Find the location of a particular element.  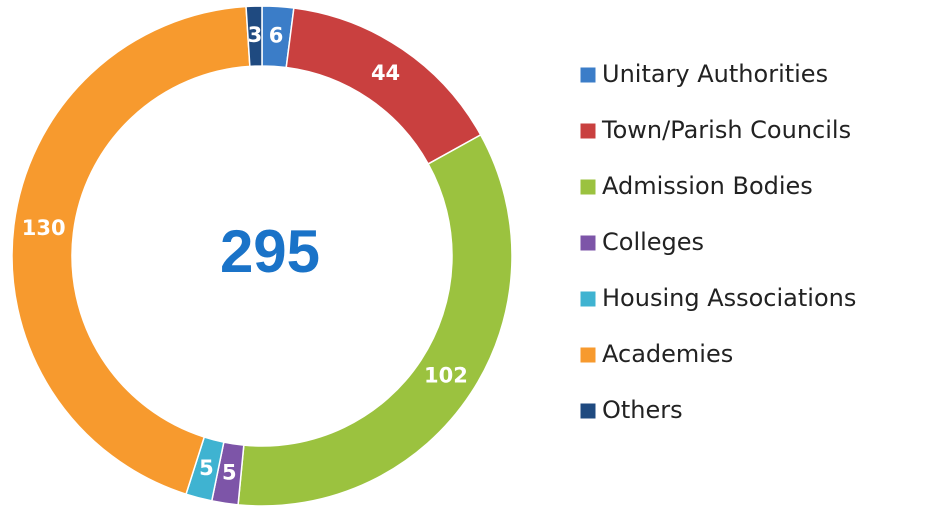

legend-label: Admission Bodies is located at coordinates (707, 186).